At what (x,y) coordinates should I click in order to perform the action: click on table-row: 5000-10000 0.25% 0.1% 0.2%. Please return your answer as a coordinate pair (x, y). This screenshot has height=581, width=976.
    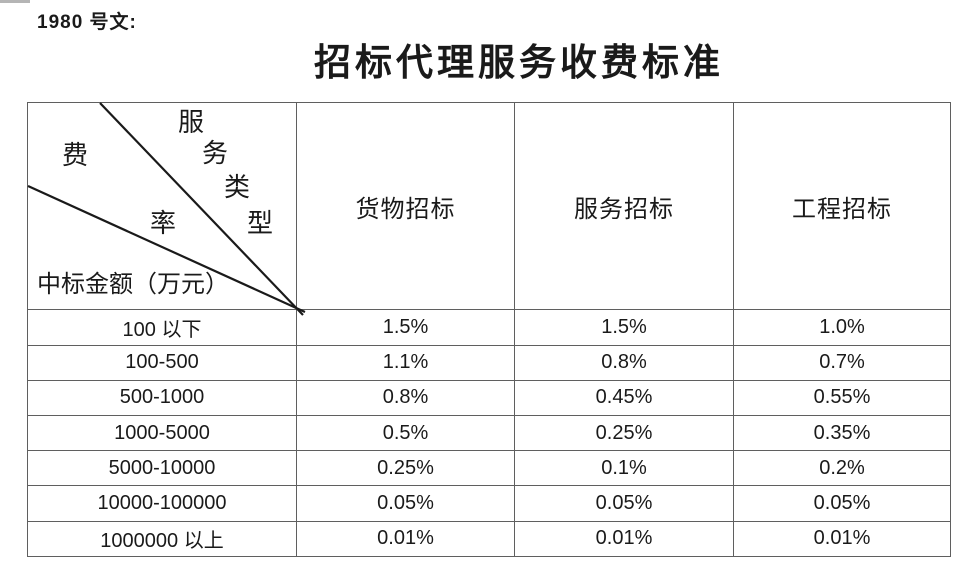
    Looking at the image, I should click on (489, 468).